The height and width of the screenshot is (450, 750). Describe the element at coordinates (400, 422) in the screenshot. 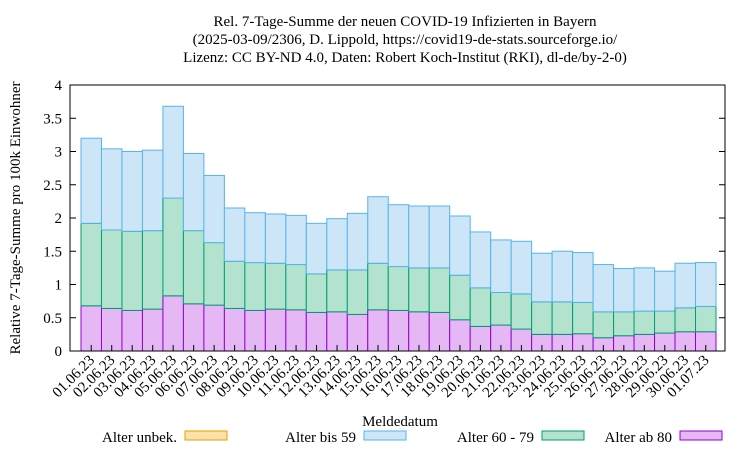

I see `x-axis-label: Meldedatum` at that location.